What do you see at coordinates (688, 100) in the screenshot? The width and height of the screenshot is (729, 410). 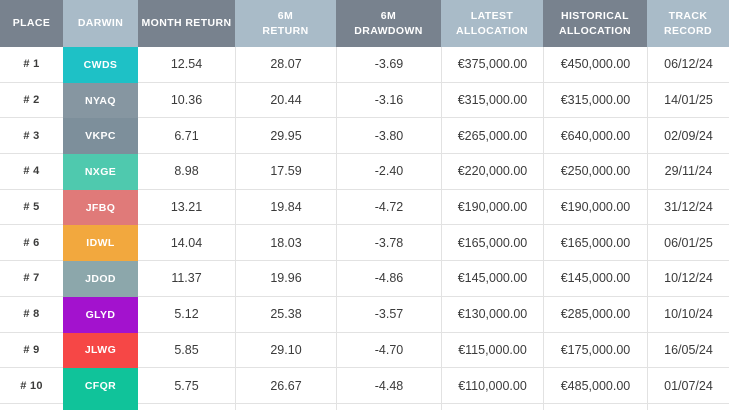 I see `track-record-cell: 14/01/25` at bounding box center [688, 100].